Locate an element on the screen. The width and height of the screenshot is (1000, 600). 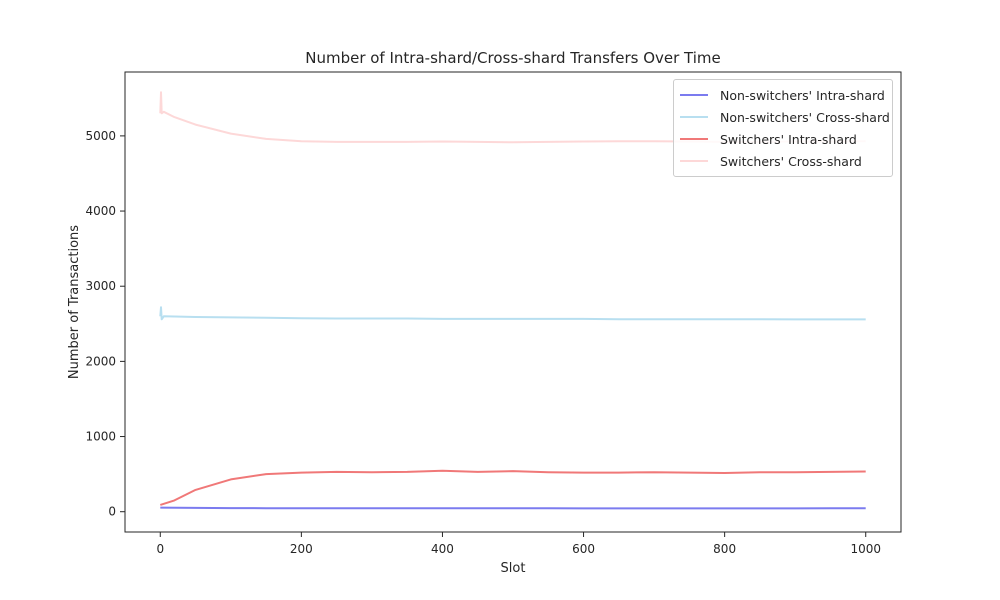
y-tick-label: 2000 is located at coordinates (100, 361).